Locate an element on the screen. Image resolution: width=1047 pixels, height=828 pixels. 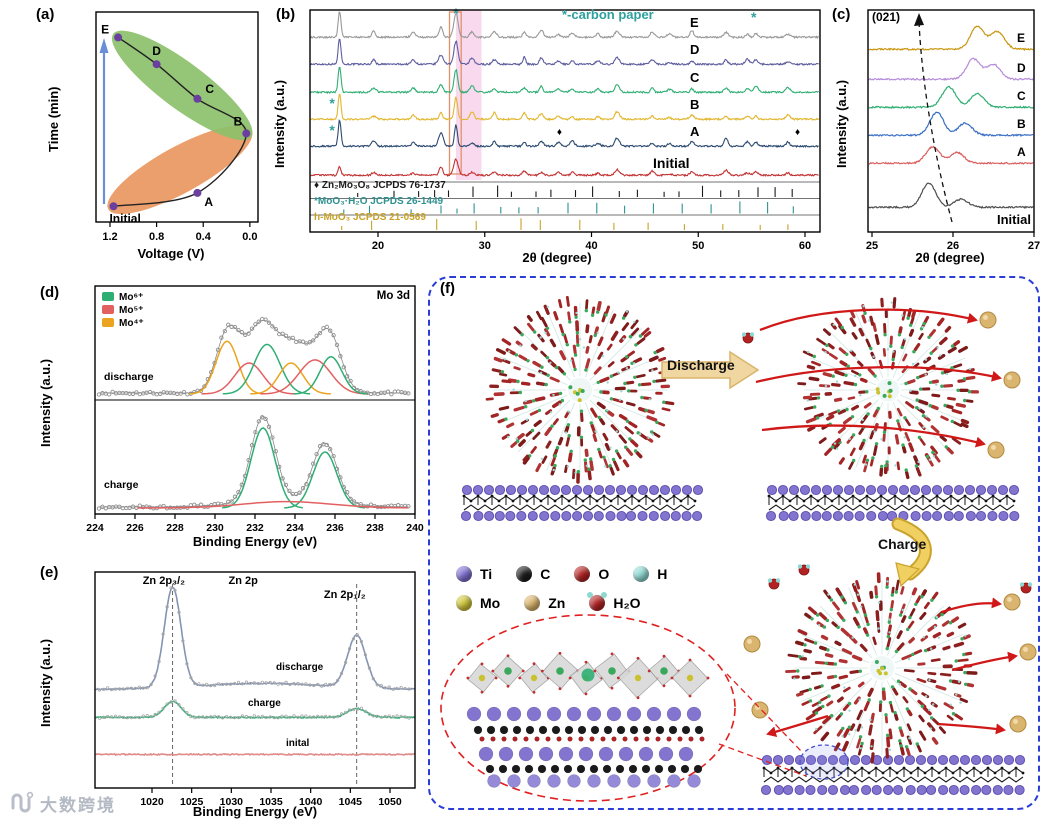
xrd-series-A is located at coordinates (564, 134).